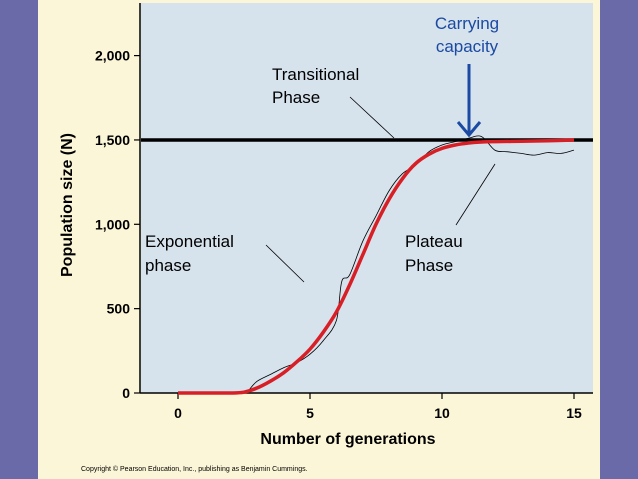  What do you see at coordinates (347, 439) in the screenshot?
I see `x-axis-title: Number of generations` at bounding box center [347, 439].